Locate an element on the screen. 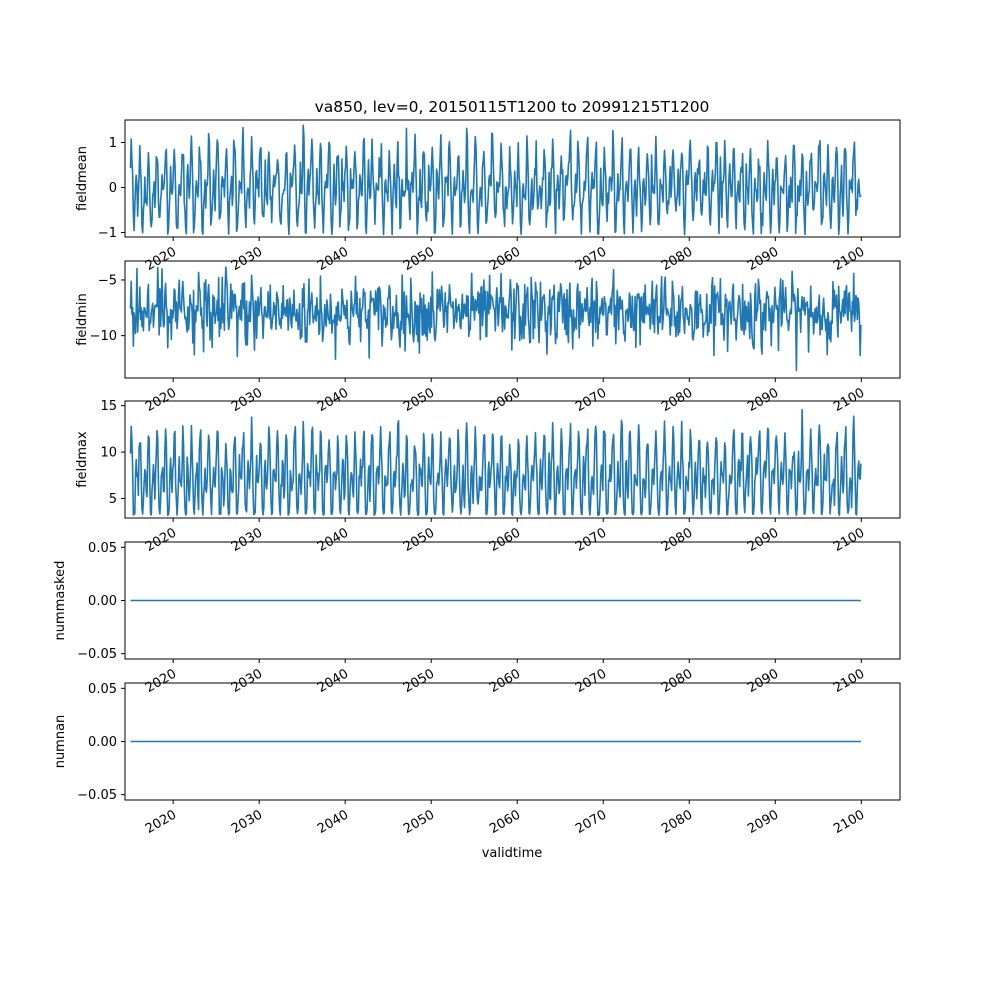 The height and width of the screenshot is (1000, 1000). y-tick-label: 15 is located at coordinates (108, 406).